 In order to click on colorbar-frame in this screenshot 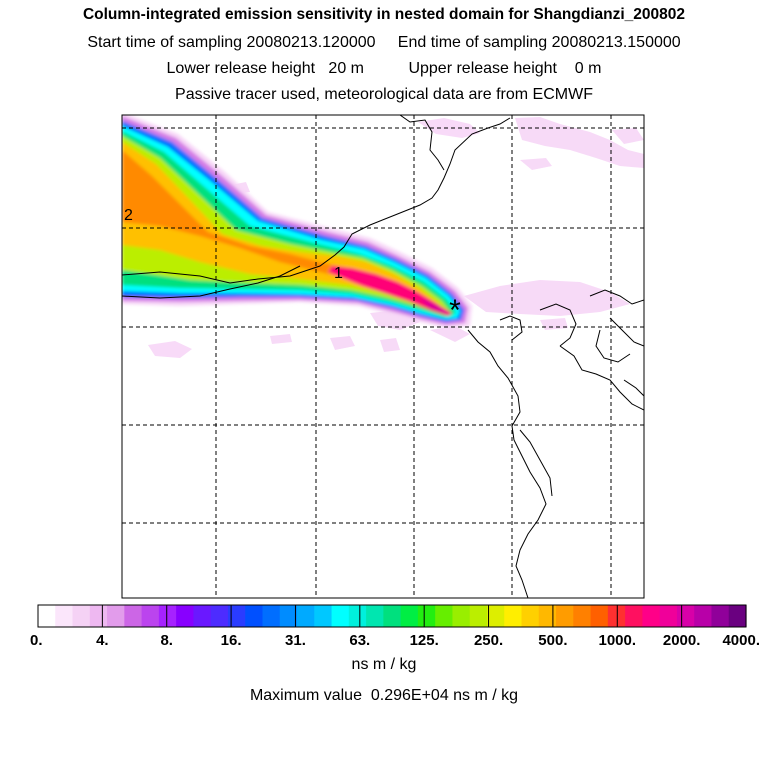, I will do `click(392, 616)`.